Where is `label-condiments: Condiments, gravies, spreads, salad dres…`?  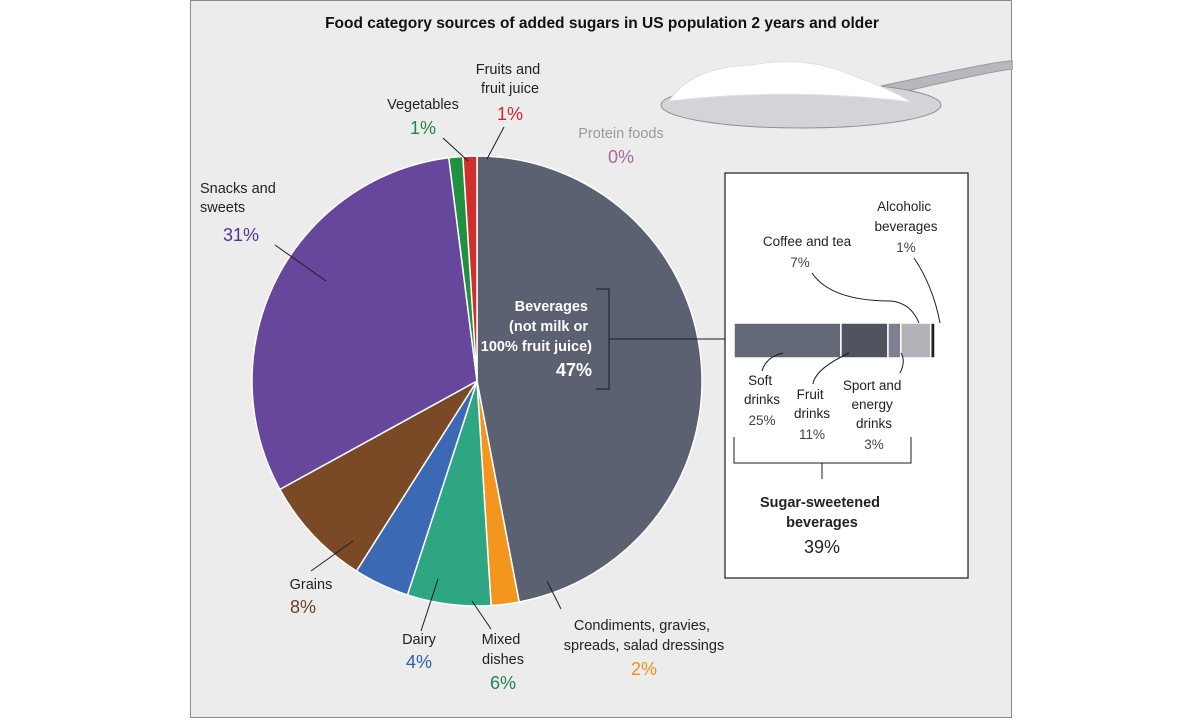
label-condiments: Condiments, gravies, spreads, salad dres… is located at coordinates (644, 636).